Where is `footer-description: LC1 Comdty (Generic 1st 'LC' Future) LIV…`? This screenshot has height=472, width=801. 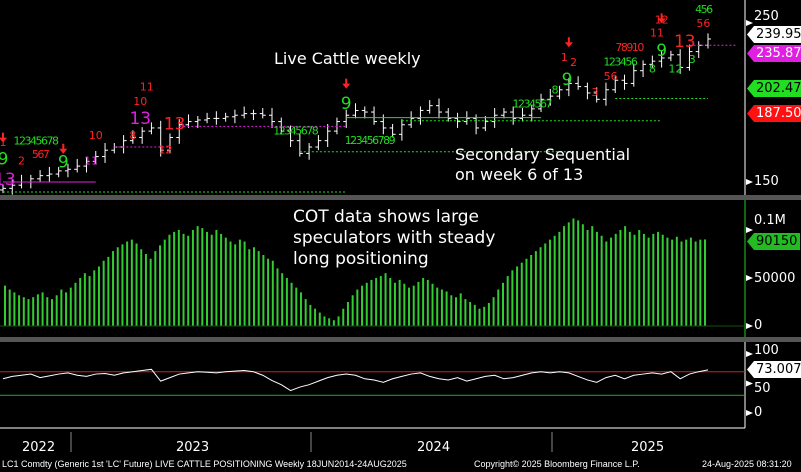 footer-description: LC1 Comdty (Generic 1st 'LC' Future) LIV… is located at coordinates (204, 464).